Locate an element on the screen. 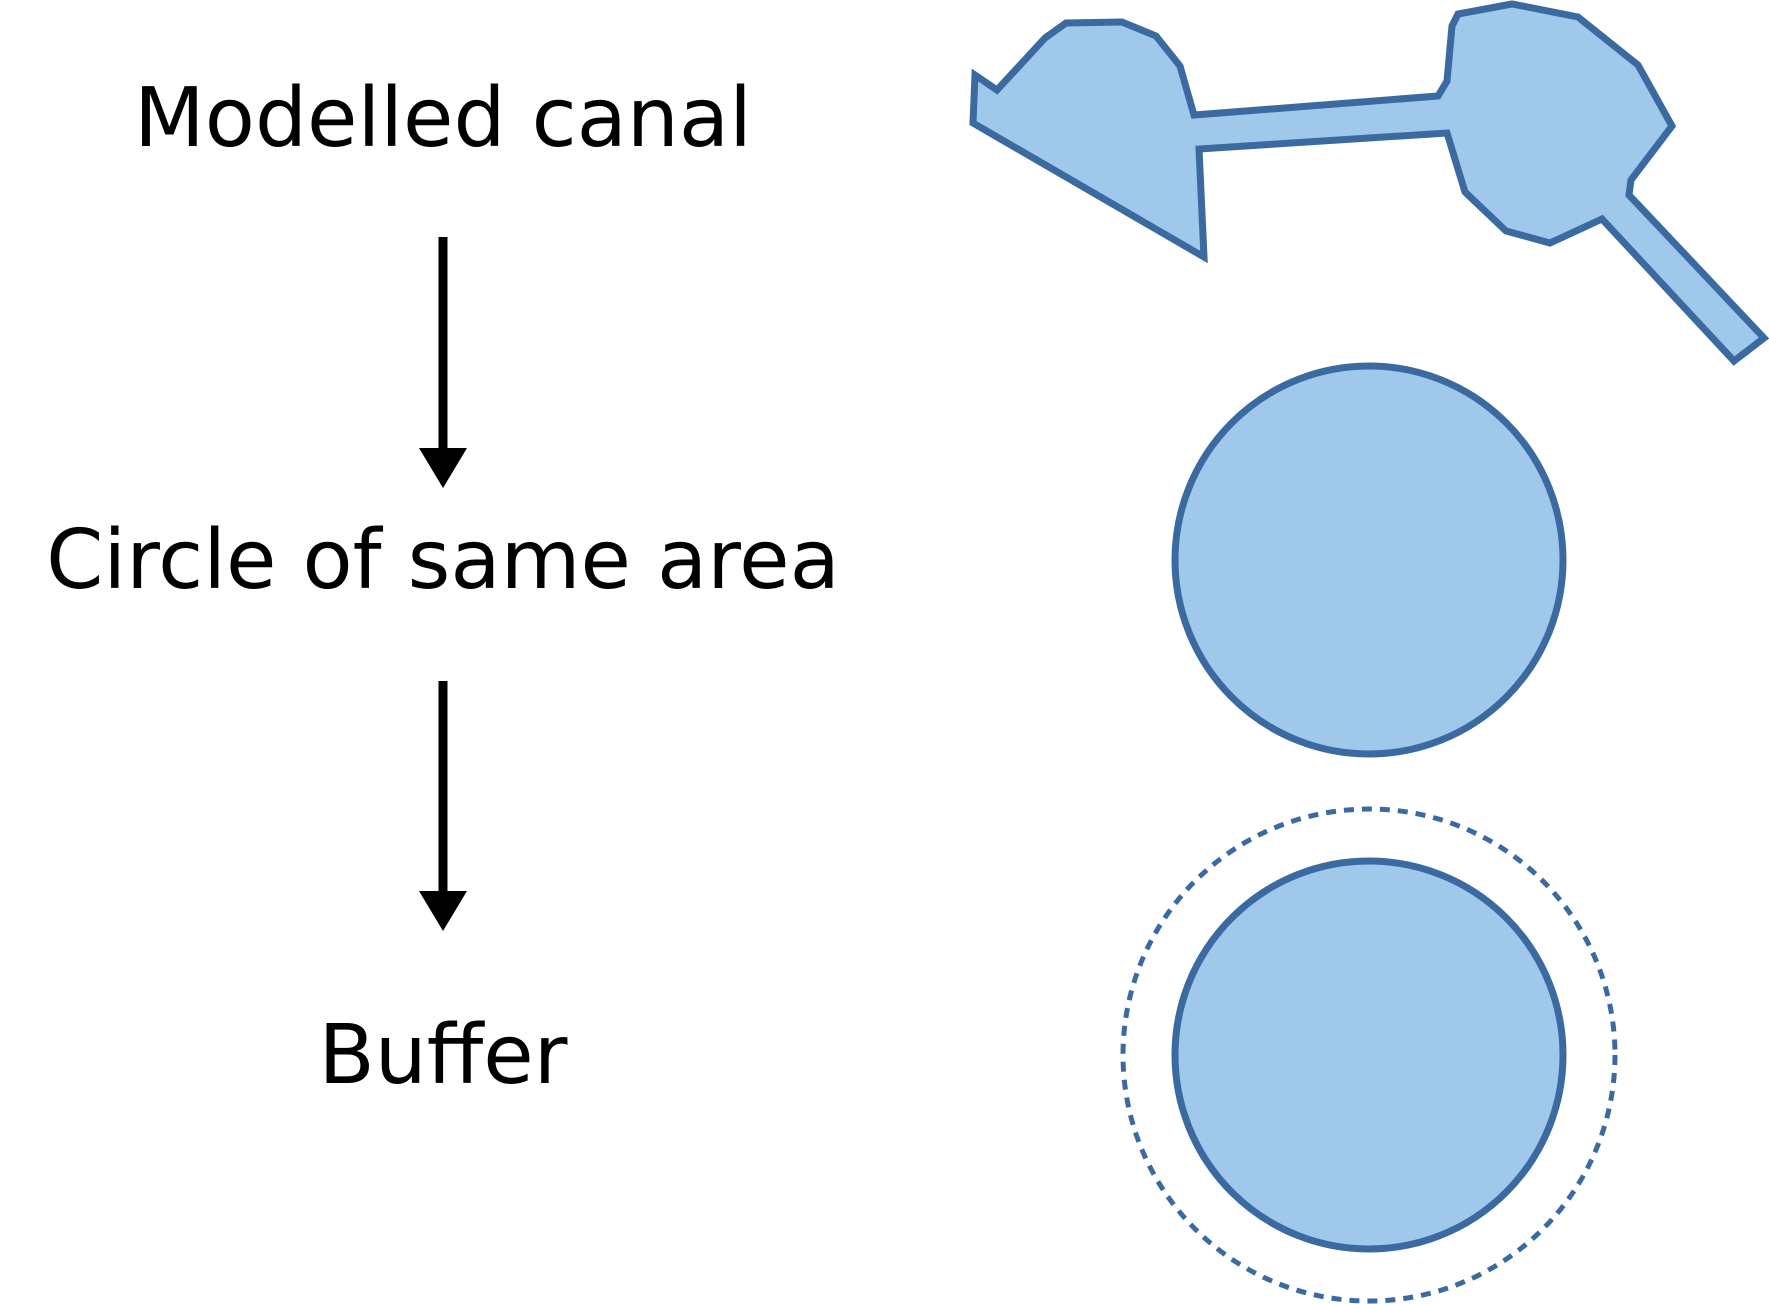  step-label-buffer: Buffer is located at coordinates (443, 1055).